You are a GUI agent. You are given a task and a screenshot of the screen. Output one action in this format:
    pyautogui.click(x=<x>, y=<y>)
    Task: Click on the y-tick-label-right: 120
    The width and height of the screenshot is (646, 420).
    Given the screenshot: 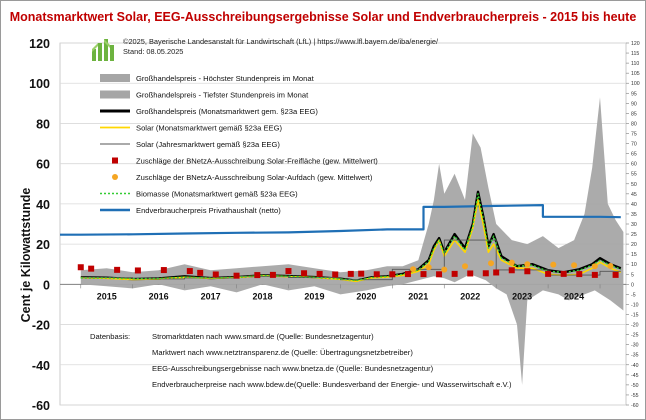 What is the action you would take?
    pyautogui.click(x=635, y=44)
    